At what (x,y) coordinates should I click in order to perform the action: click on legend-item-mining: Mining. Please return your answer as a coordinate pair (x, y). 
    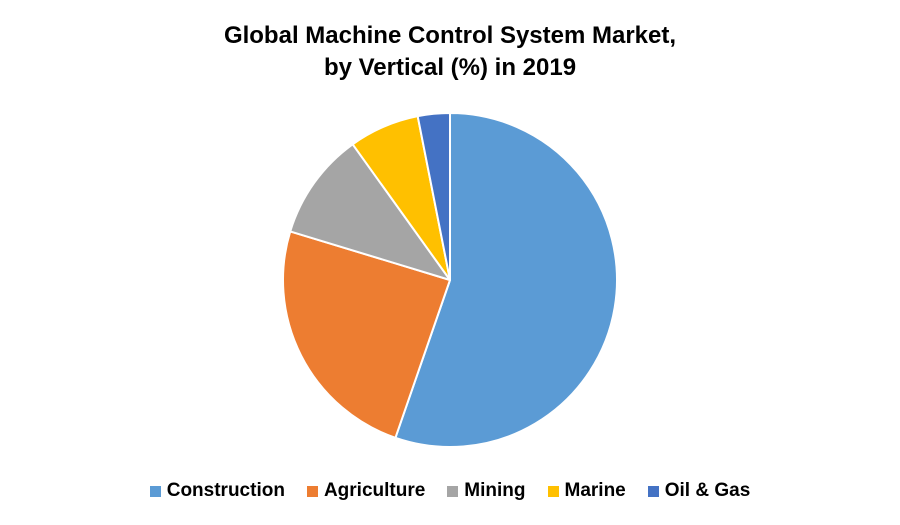
    Looking at the image, I should click on (486, 491).